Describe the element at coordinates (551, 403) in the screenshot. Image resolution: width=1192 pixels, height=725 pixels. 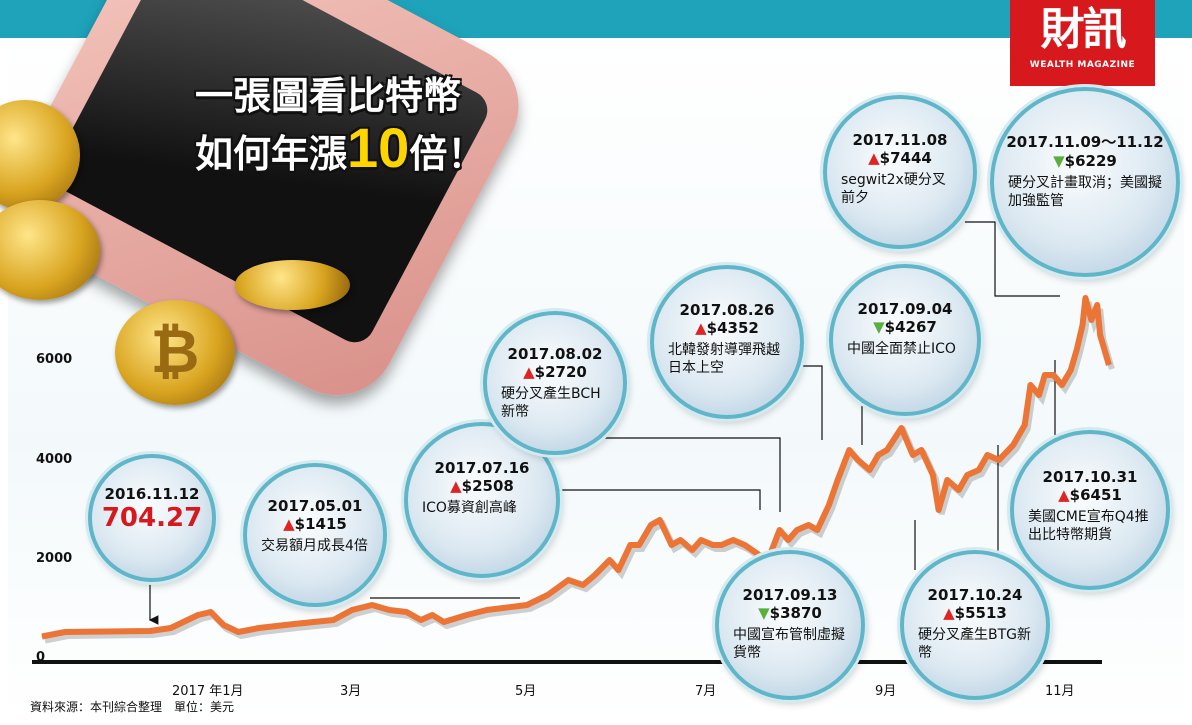
I see `annotation-text: 硬分叉產生BCH新幣` at that location.